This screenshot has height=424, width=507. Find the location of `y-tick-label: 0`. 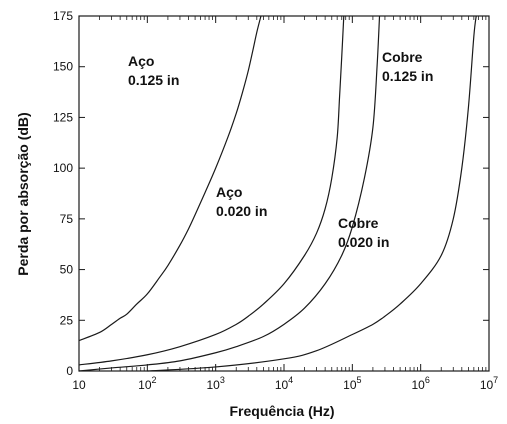

y-tick-label: 0 is located at coordinates (69, 371).